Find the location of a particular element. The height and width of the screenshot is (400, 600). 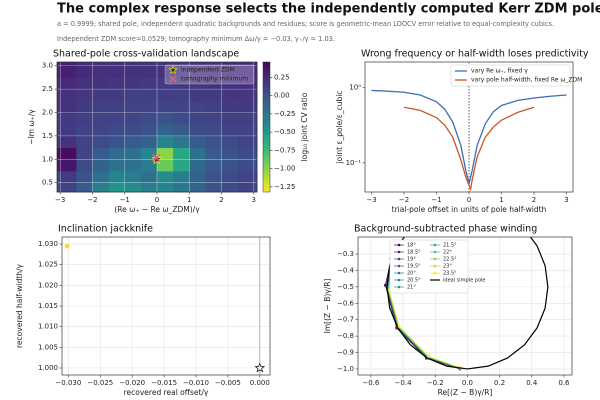

x-tick-label: −0.005 is located at coordinates (228, 383).